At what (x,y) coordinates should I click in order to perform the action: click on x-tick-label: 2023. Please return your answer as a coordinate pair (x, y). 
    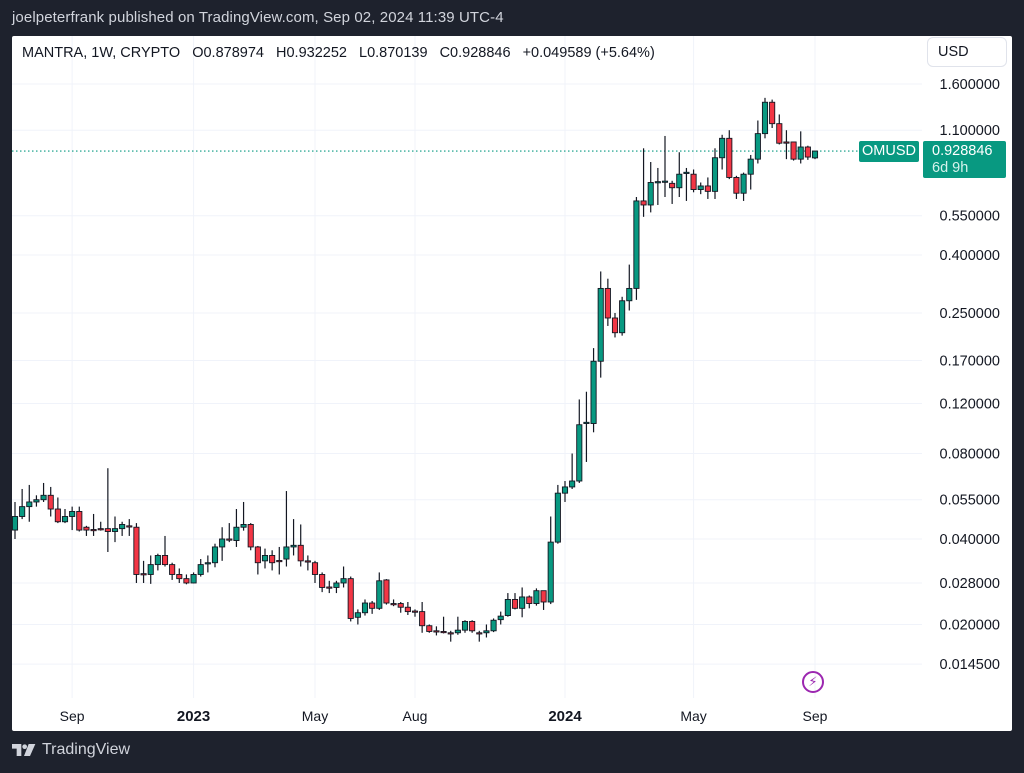
    Looking at the image, I should click on (193, 716).